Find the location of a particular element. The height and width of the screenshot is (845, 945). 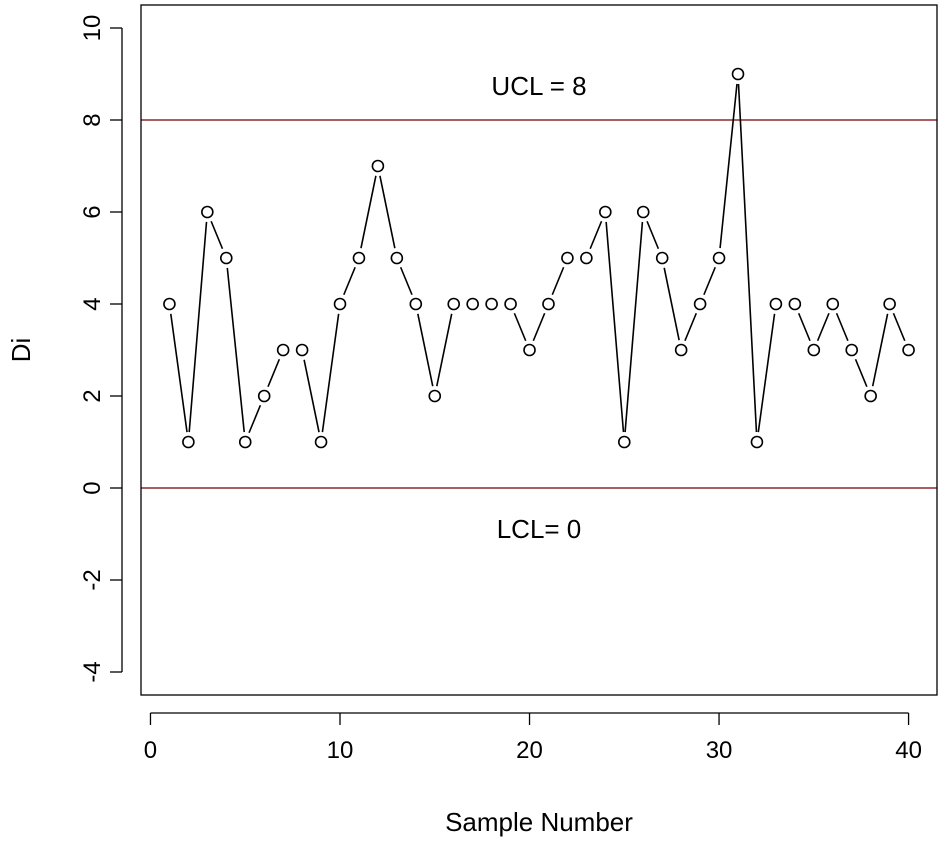

y-tick-label: -2 is located at coordinates (92, 579).